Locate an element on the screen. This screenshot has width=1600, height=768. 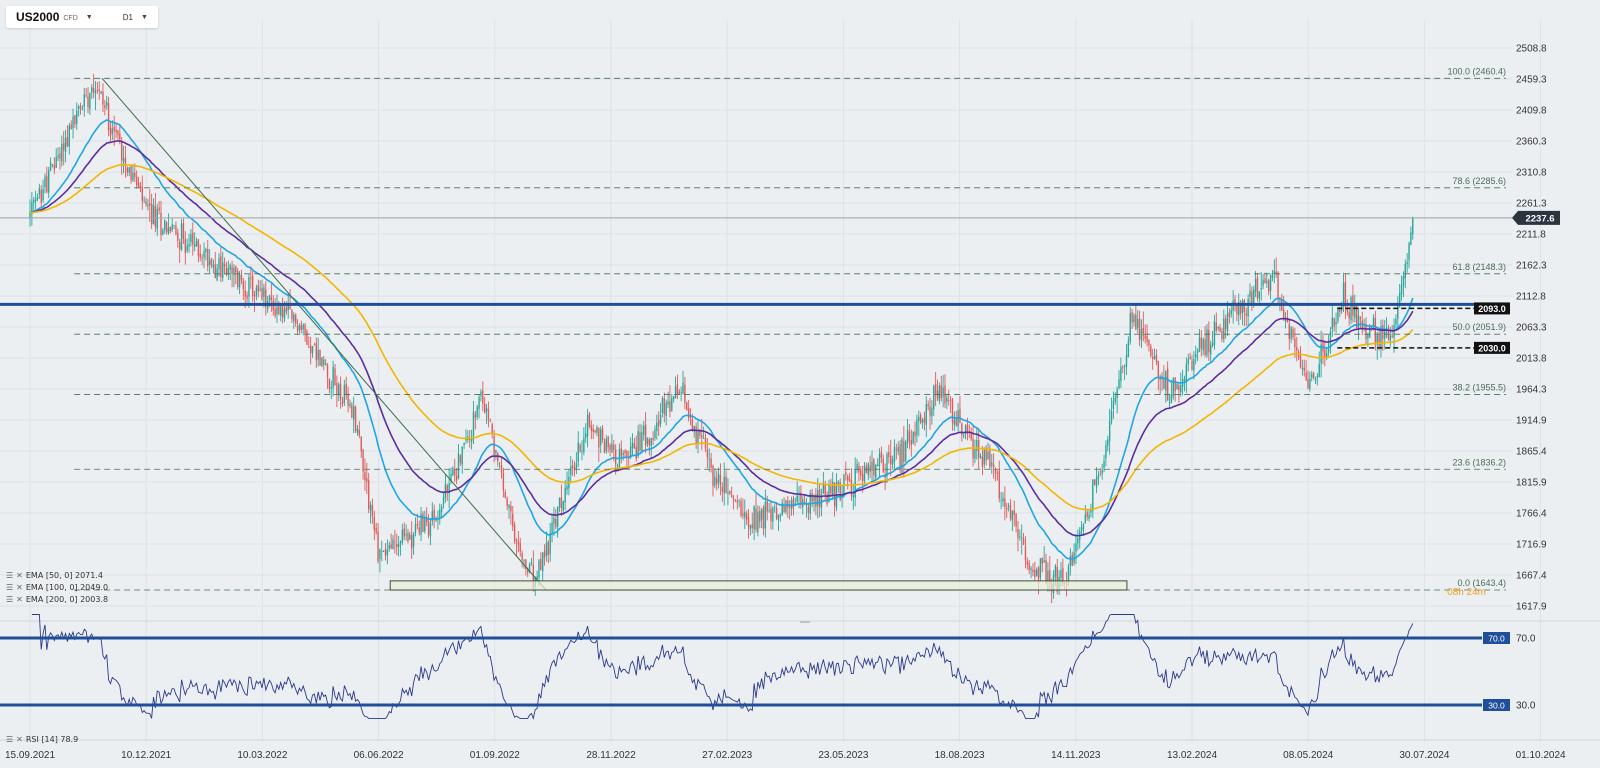
symbol-caret-down-icon: ▼ is located at coordinates (89, 17).